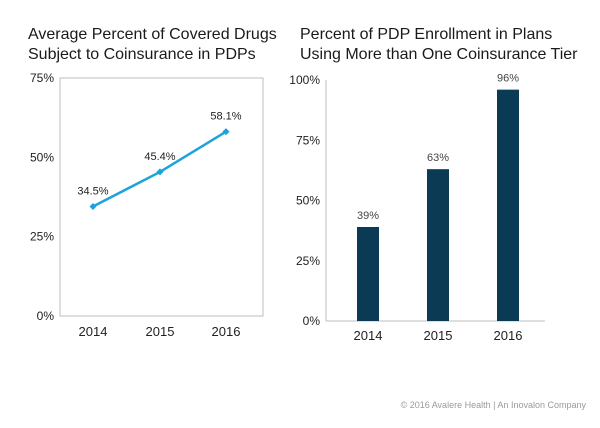 The image size is (600, 428). What do you see at coordinates (308, 201) in the screenshot?
I see `bar-chart-y-tick: 50%` at bounding box center [308, 201].